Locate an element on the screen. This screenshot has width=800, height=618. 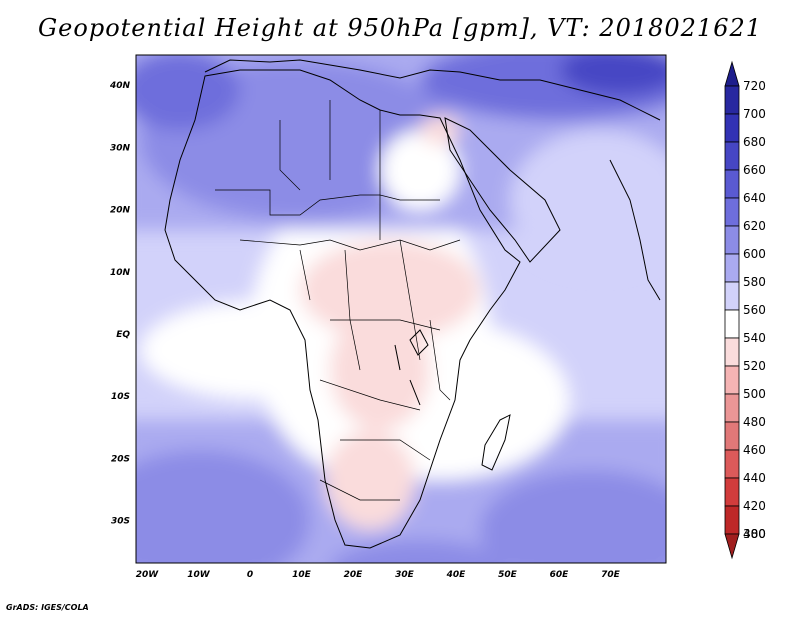
colorbar-label: 460 is located at coordinates (754, 450).